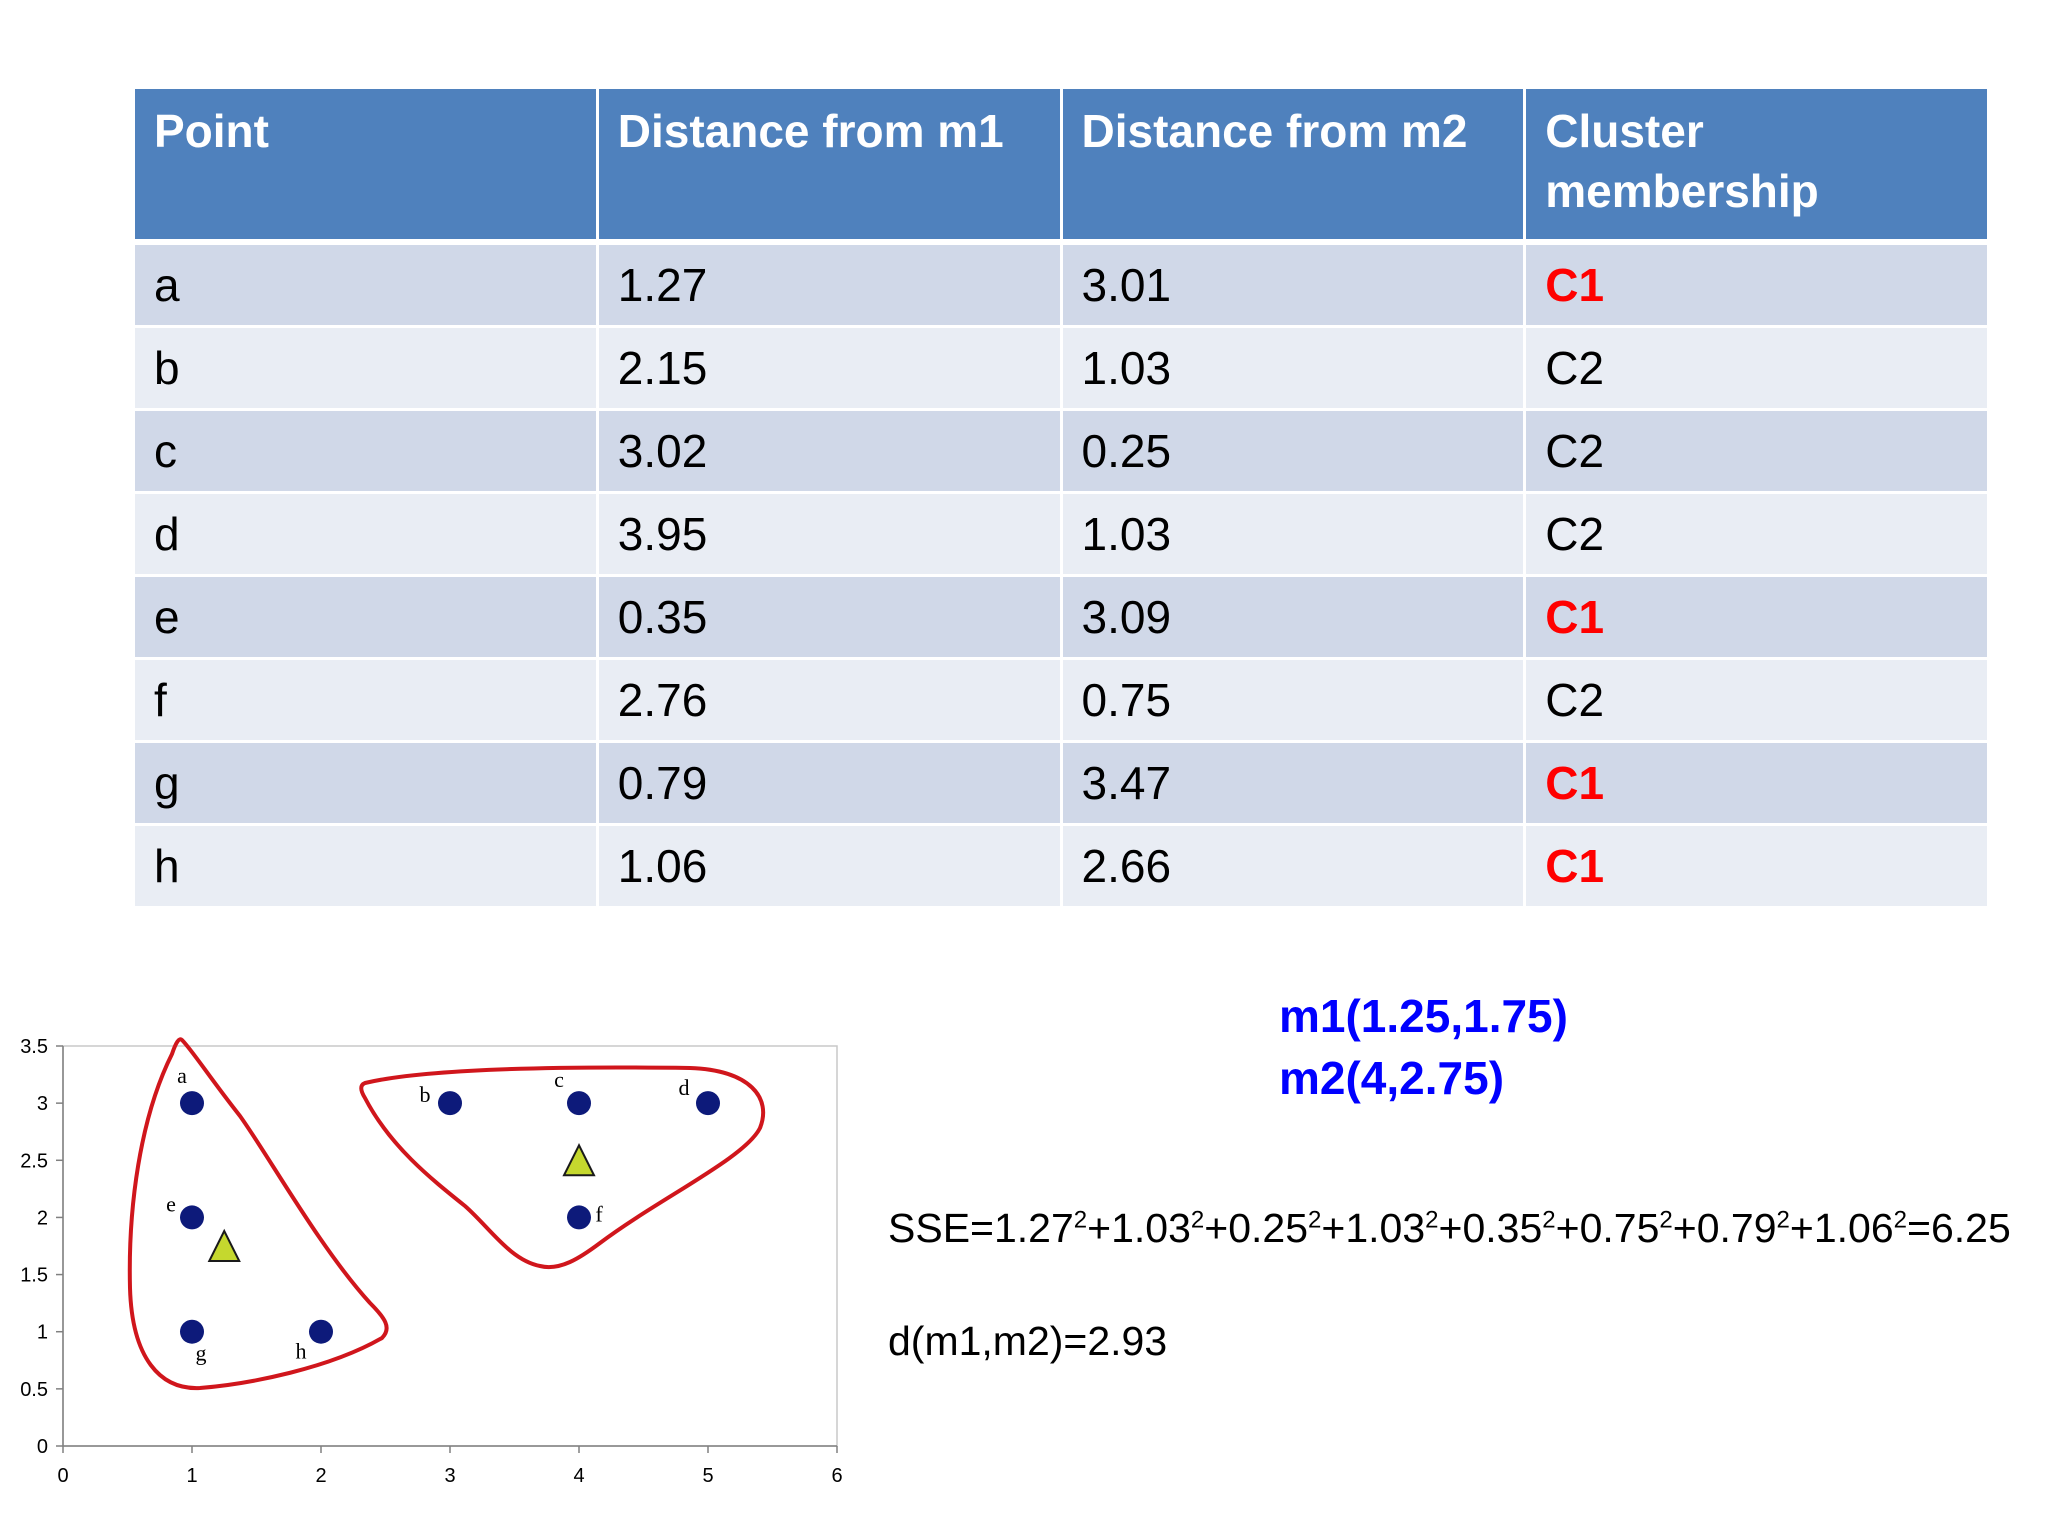  I want to click on y-tick-label: 1.5, so click(34, 1276).